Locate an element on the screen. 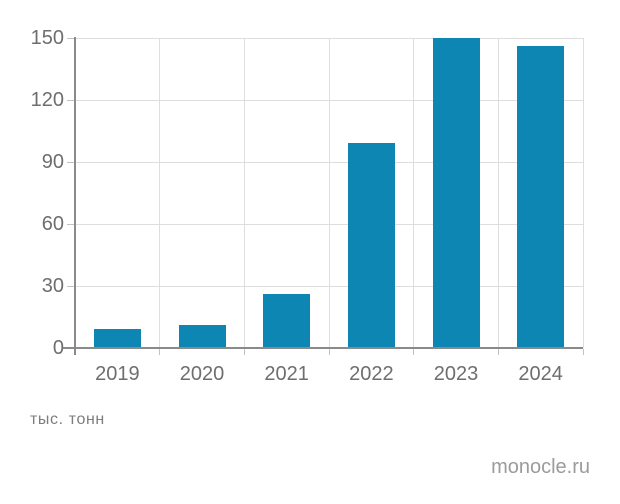 The width and height of the screenshot is (620, 504). x-axis-line is located at coordinates (323, 348).